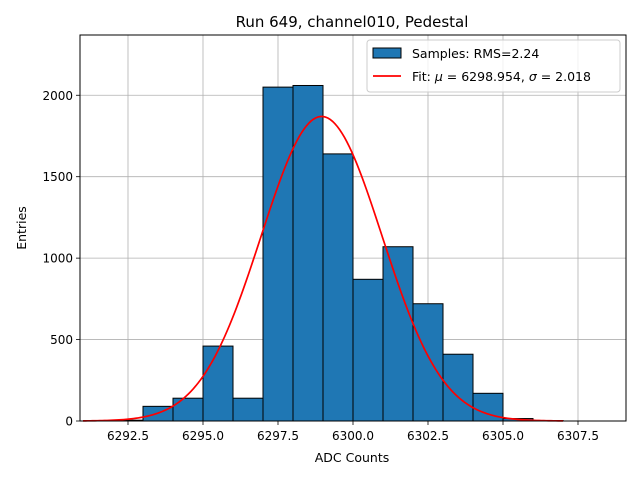  What do you see at coordinates (428, 436) in the screenshot?
I see `x-tick-label: 6302.5` at bounding box center [428, 436].